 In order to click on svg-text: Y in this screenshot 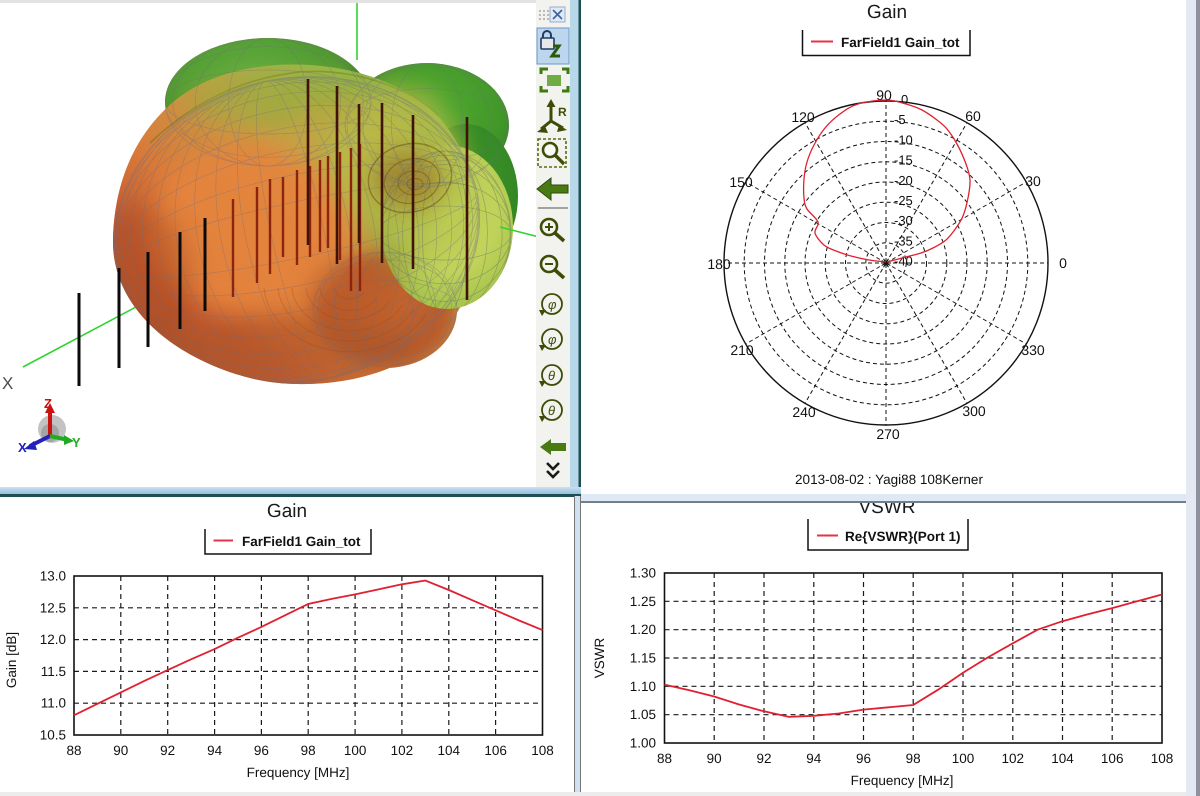, I will do `click(76, 442)`.